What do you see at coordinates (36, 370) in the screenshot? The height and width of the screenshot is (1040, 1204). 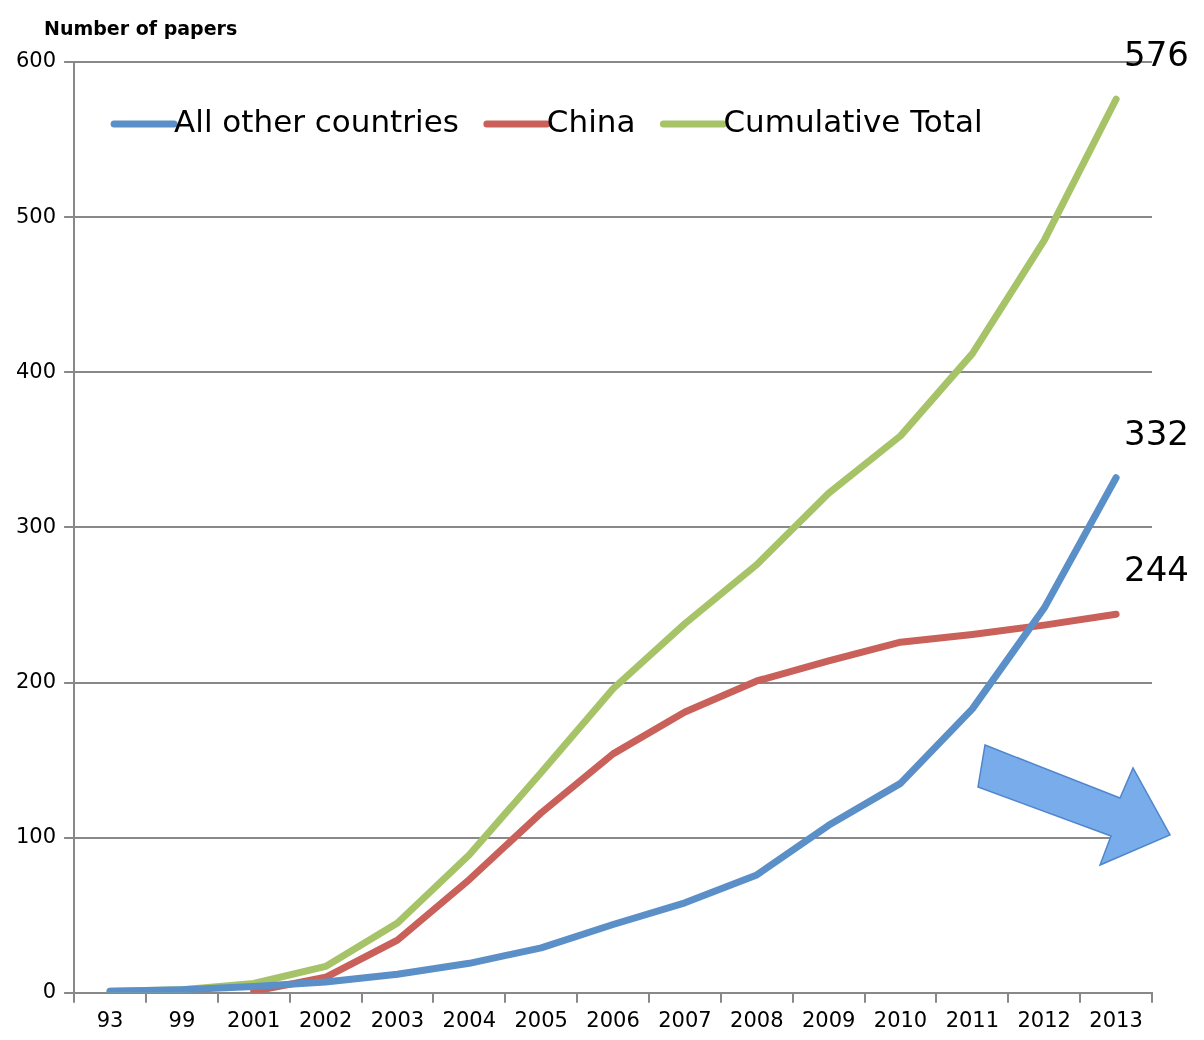 I see `y-tick-label: 400` at bounding box center [36, 370].